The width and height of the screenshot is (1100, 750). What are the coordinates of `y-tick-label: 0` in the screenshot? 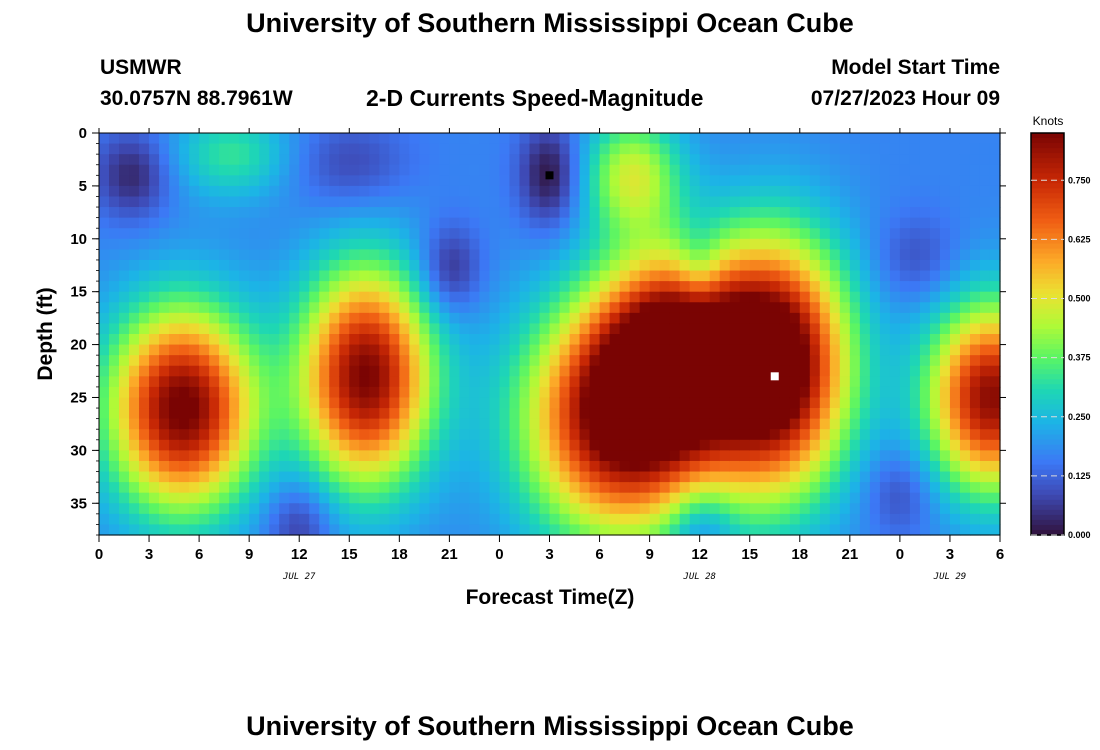 It's located at (83, 133).